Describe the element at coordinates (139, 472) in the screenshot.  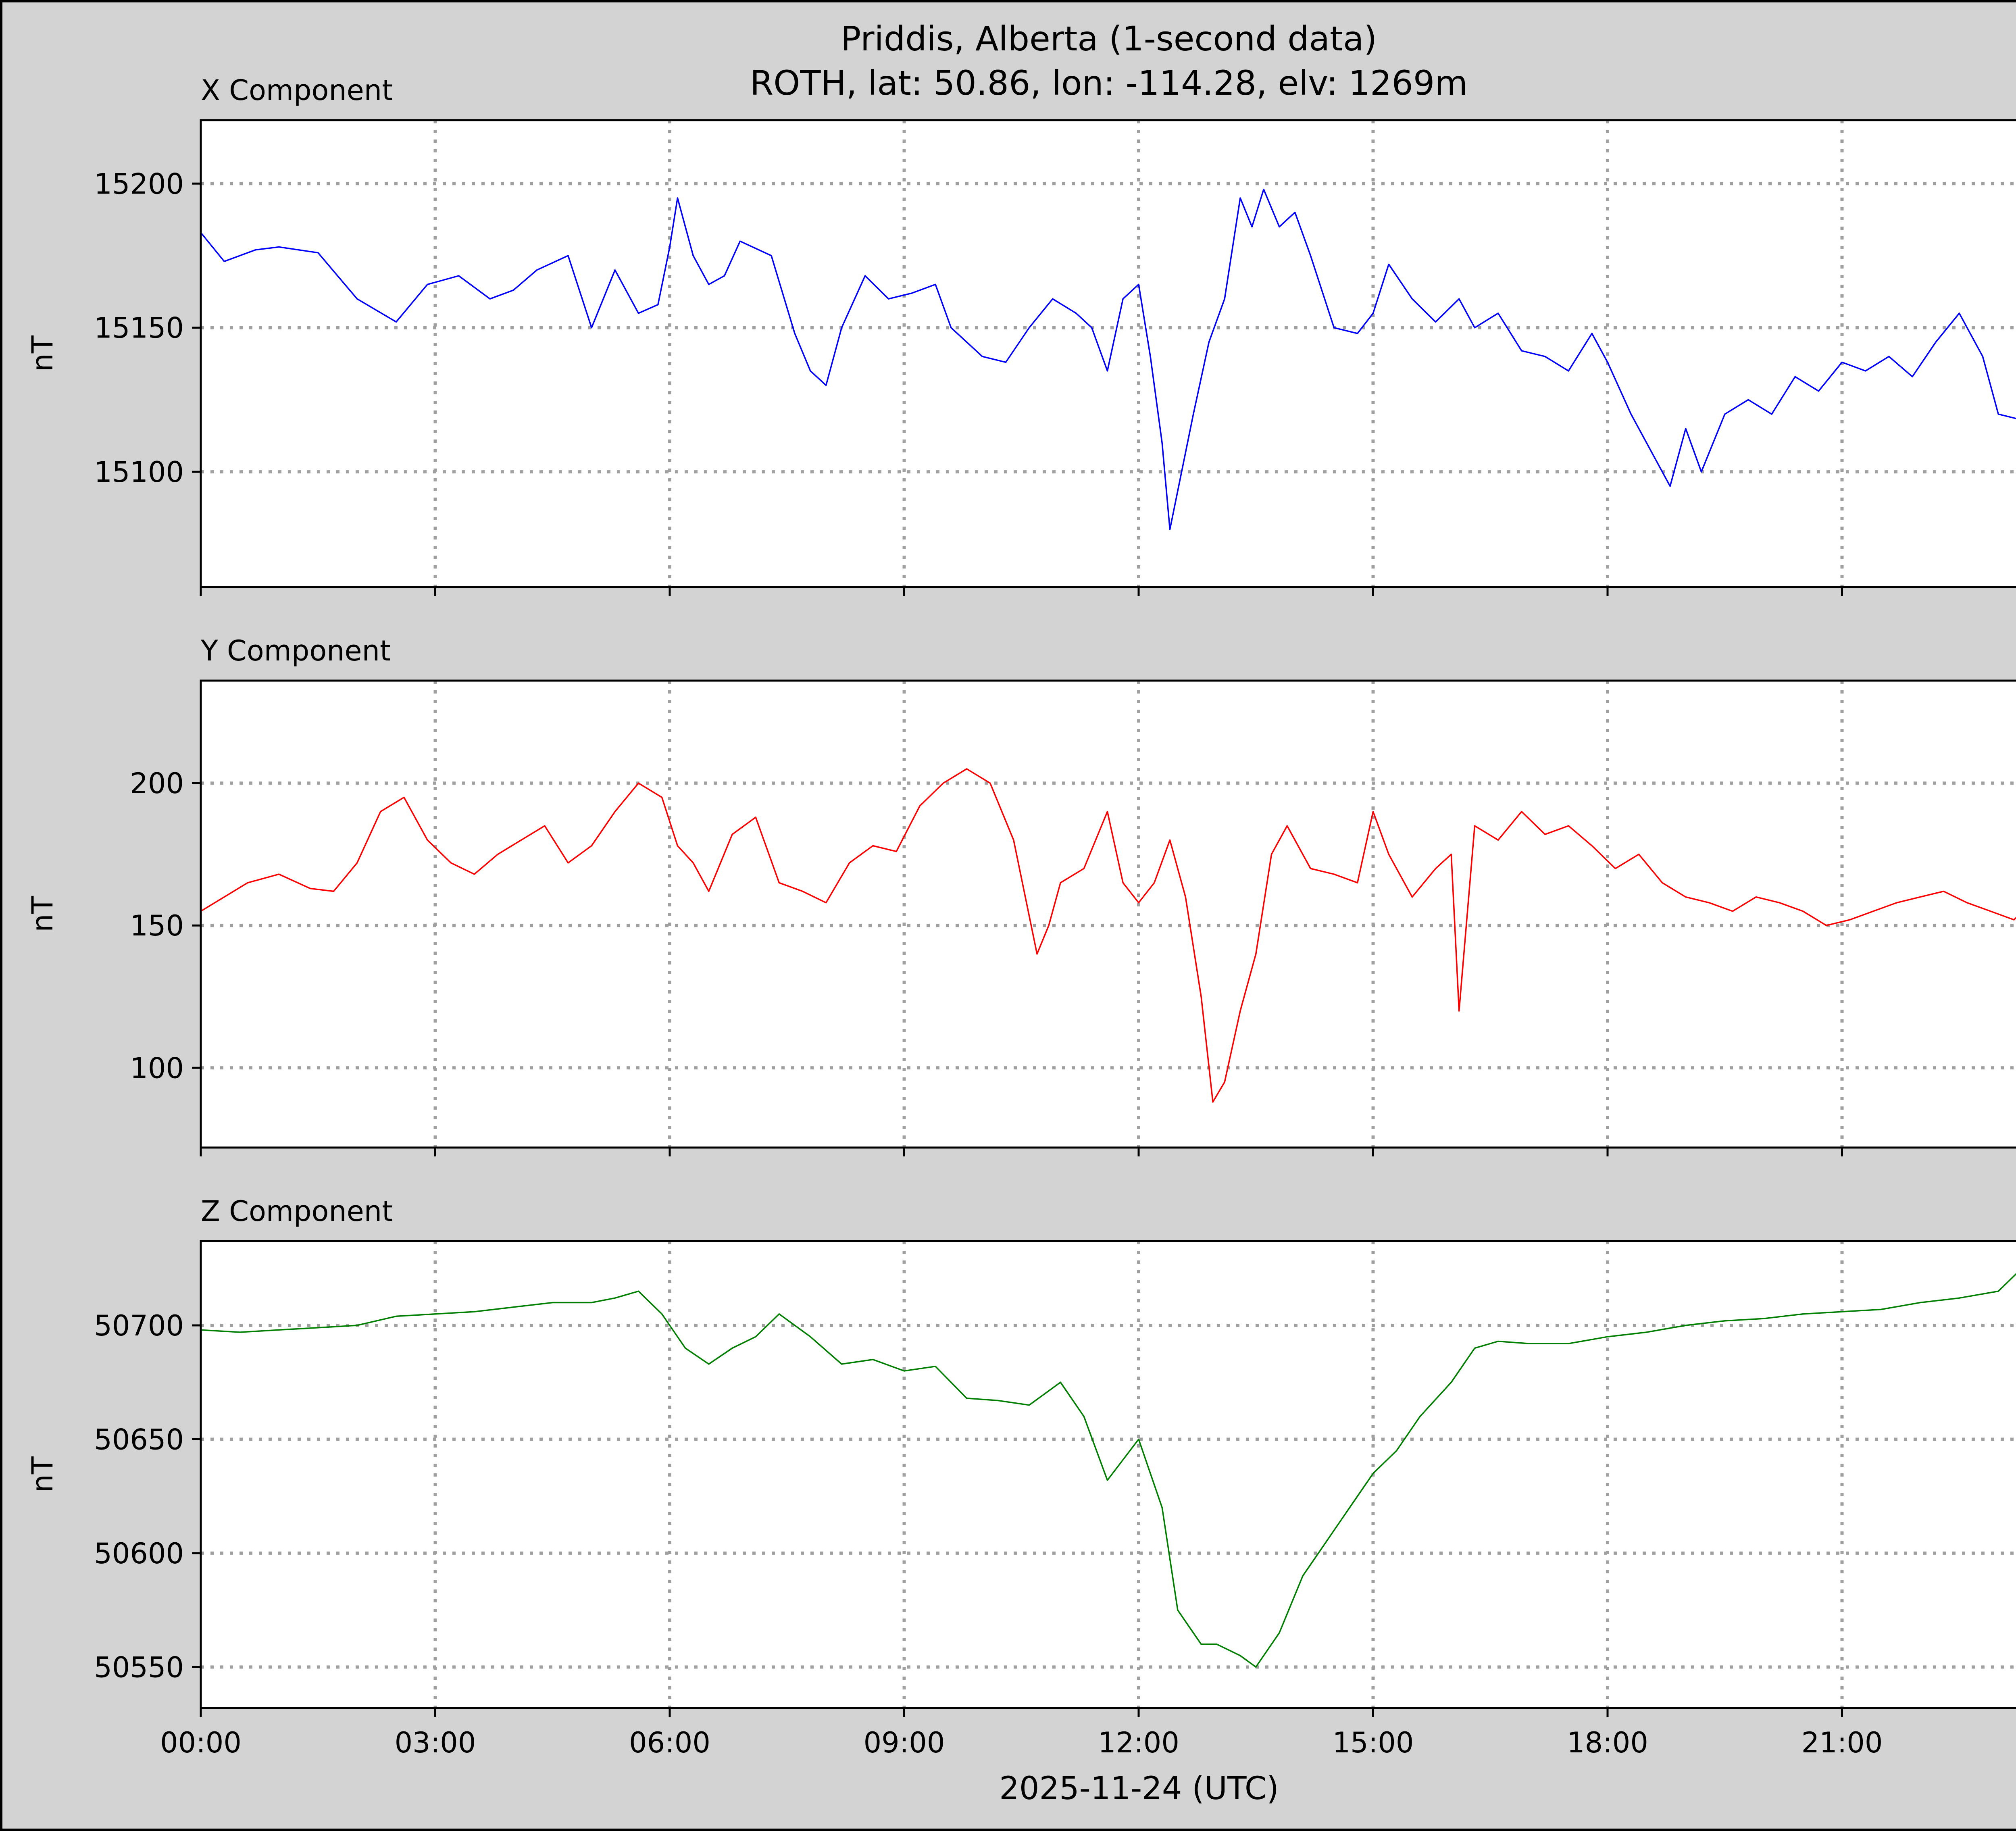
I see `y-tick-label: 15100` at that location.